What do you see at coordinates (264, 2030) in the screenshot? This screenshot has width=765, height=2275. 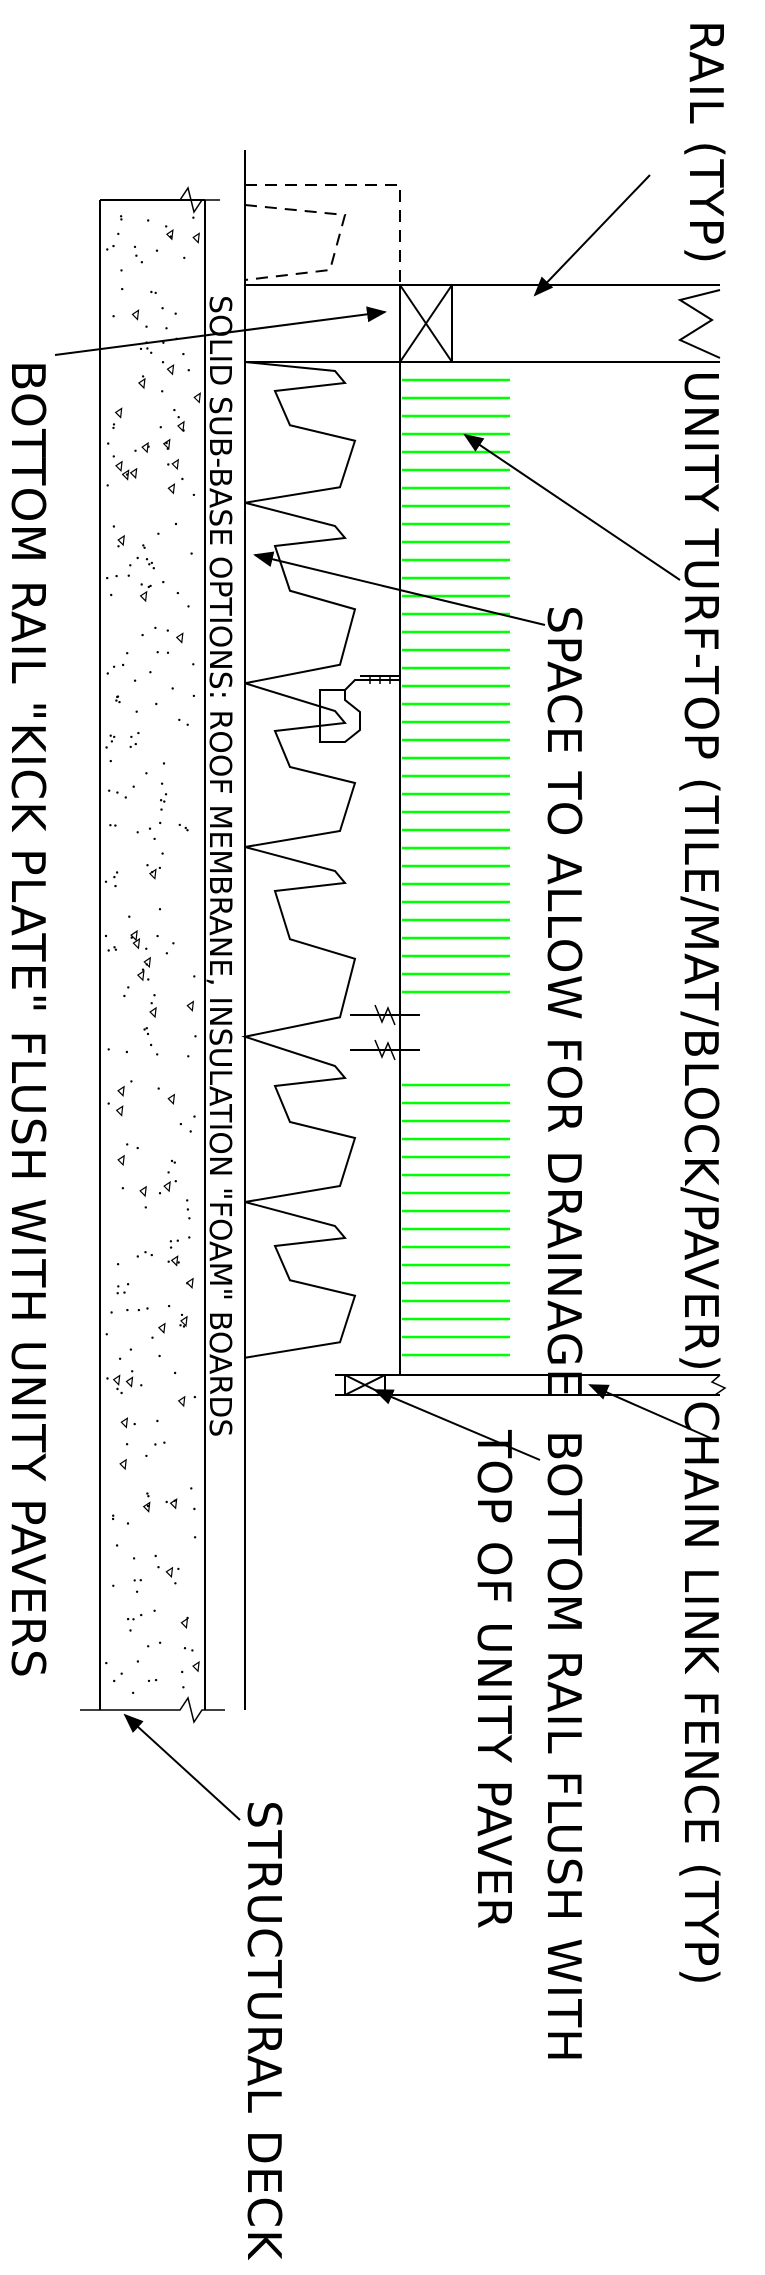 I see `structural-deck-label: STRUCTURAL DECK` at bounding box center [264, 2030].